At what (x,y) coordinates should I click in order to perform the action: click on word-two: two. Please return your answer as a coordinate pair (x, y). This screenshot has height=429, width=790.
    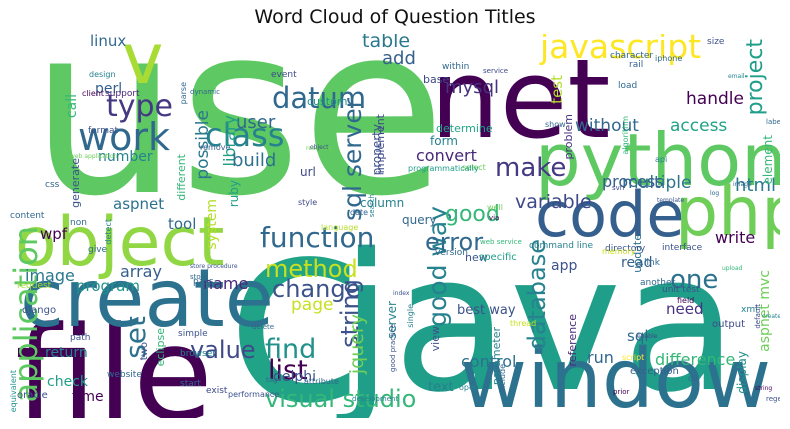
    Looking at the image, I should click on (144, 351).